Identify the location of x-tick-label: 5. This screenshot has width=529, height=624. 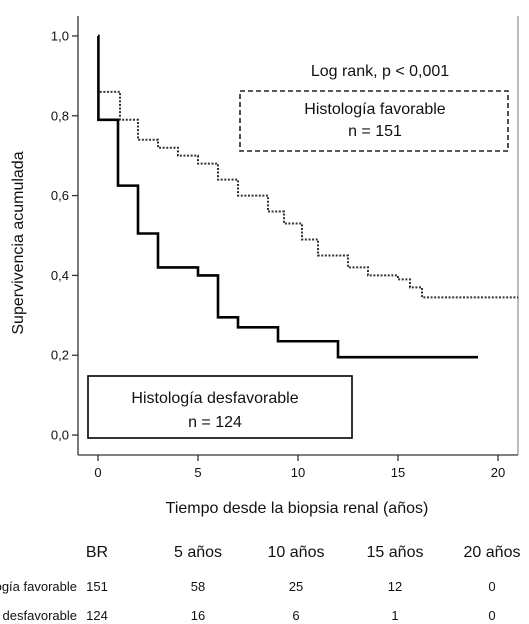
(197, 472).